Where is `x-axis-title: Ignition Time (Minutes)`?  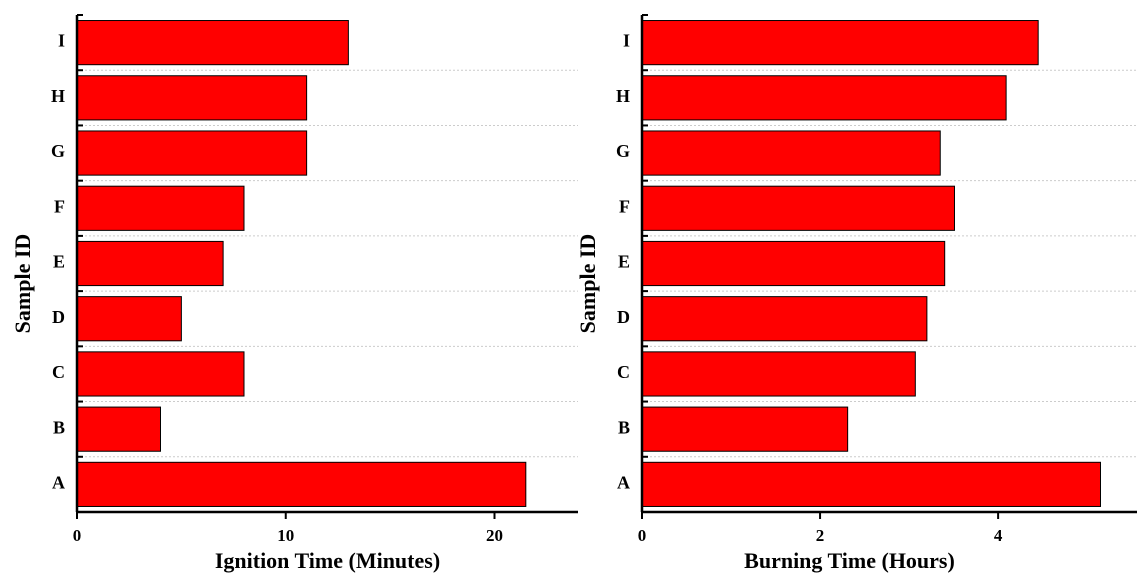 x-axis-title: Ignition Time (Minutes) is located at coordinates (327, 560).